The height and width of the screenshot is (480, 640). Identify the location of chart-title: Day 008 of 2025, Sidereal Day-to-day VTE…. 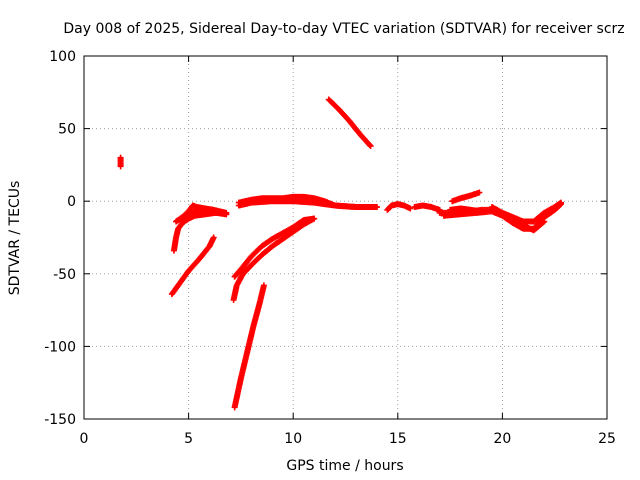
(343, 29).